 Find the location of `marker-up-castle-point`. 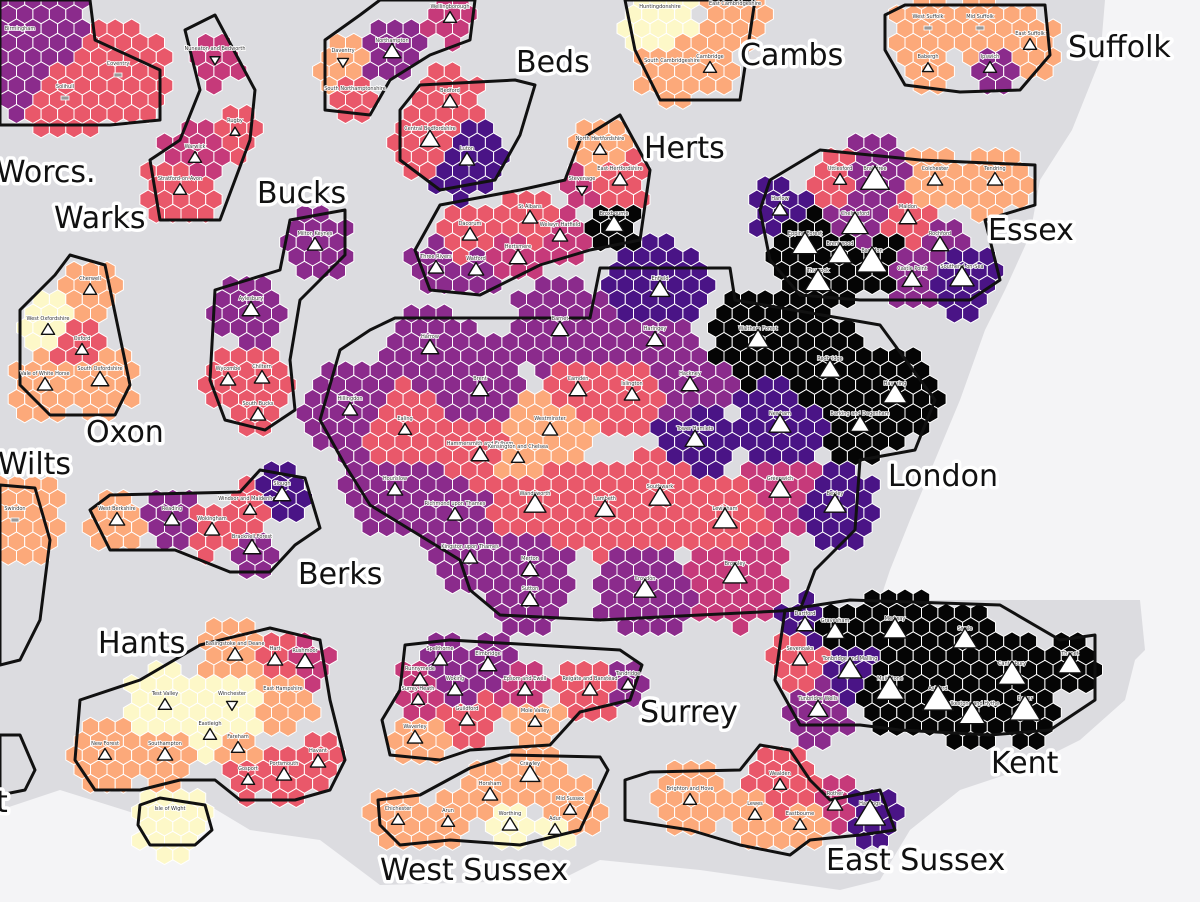

marker-up-castle-point is located at coordinates (912, 278).